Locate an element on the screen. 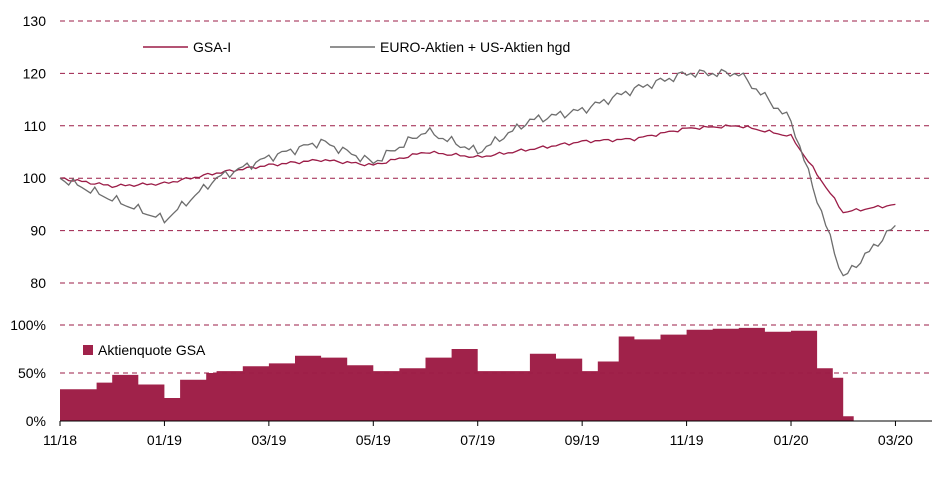  y-tick-90: 90 is located at coordinates (38, 231).